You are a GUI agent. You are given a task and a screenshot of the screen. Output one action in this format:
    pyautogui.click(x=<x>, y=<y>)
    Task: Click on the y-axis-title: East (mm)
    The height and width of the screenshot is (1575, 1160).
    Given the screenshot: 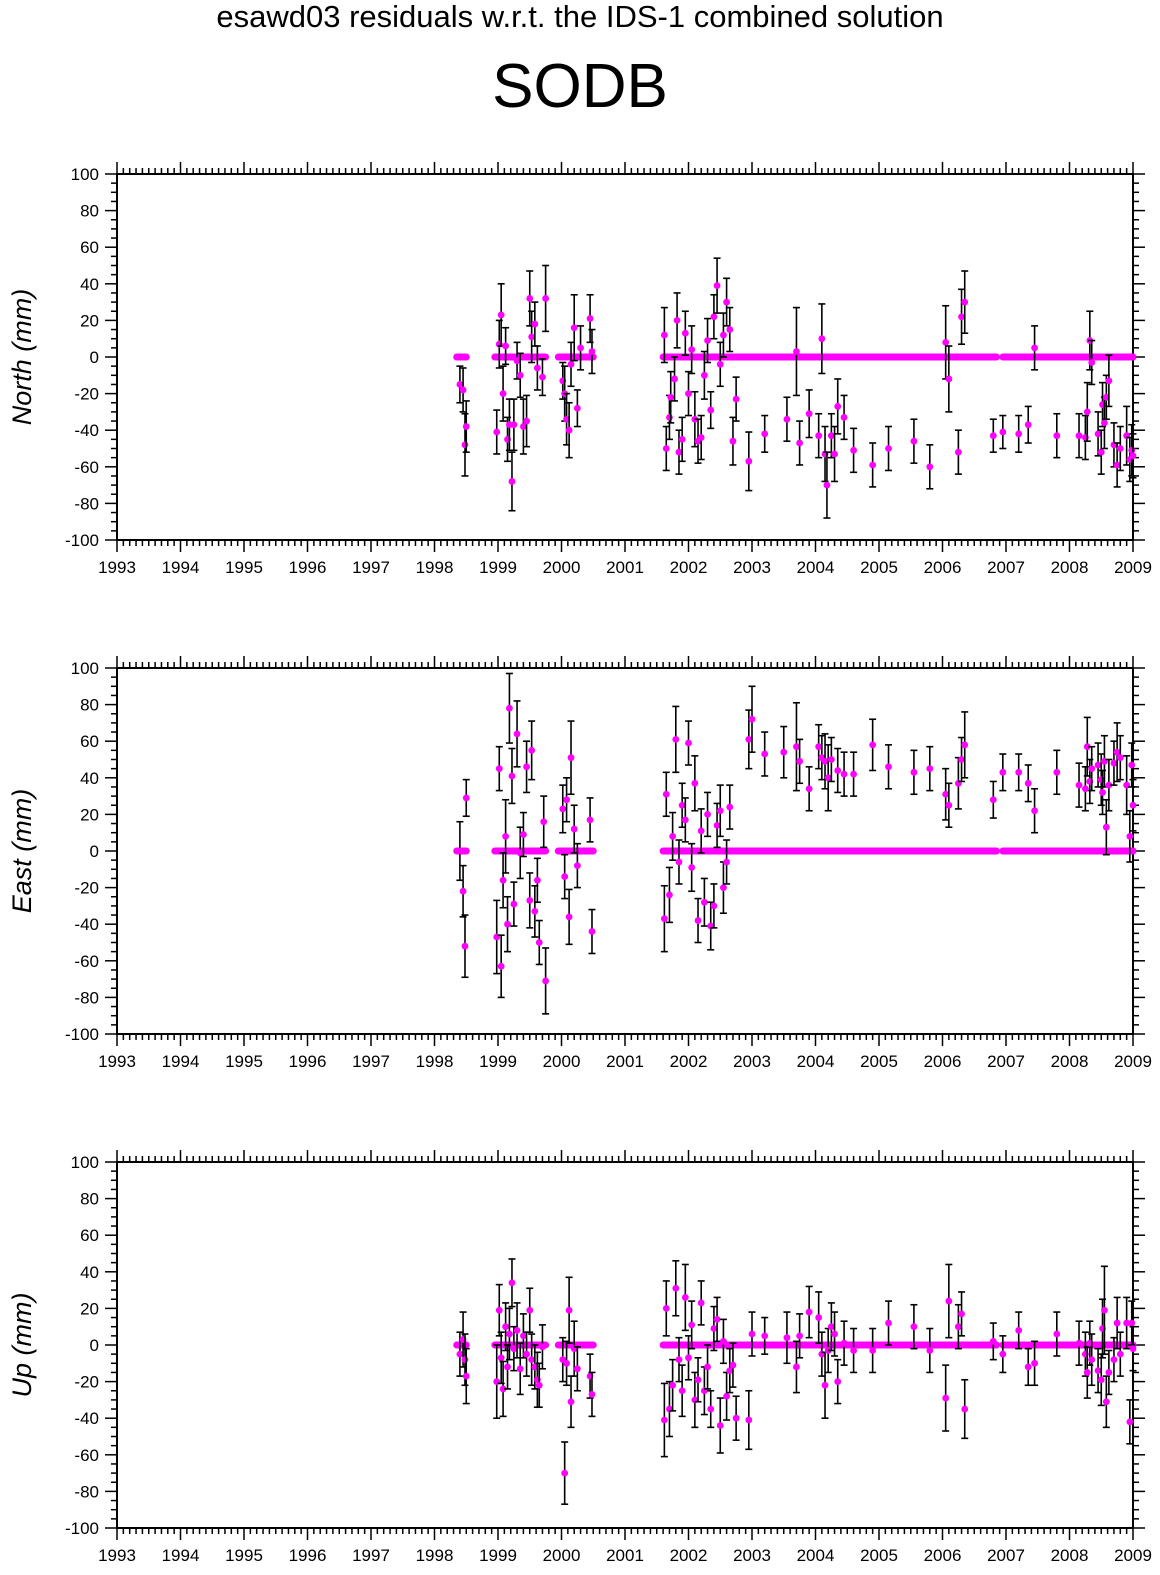 What is the action you would take?
    pyautogui.click(x=22, y=851)
    